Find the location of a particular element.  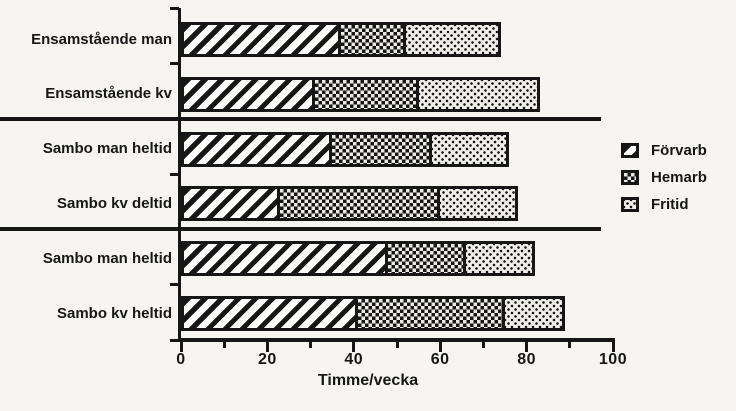

legend-swatch-fritid-icon is located at coordinates (630, 204).